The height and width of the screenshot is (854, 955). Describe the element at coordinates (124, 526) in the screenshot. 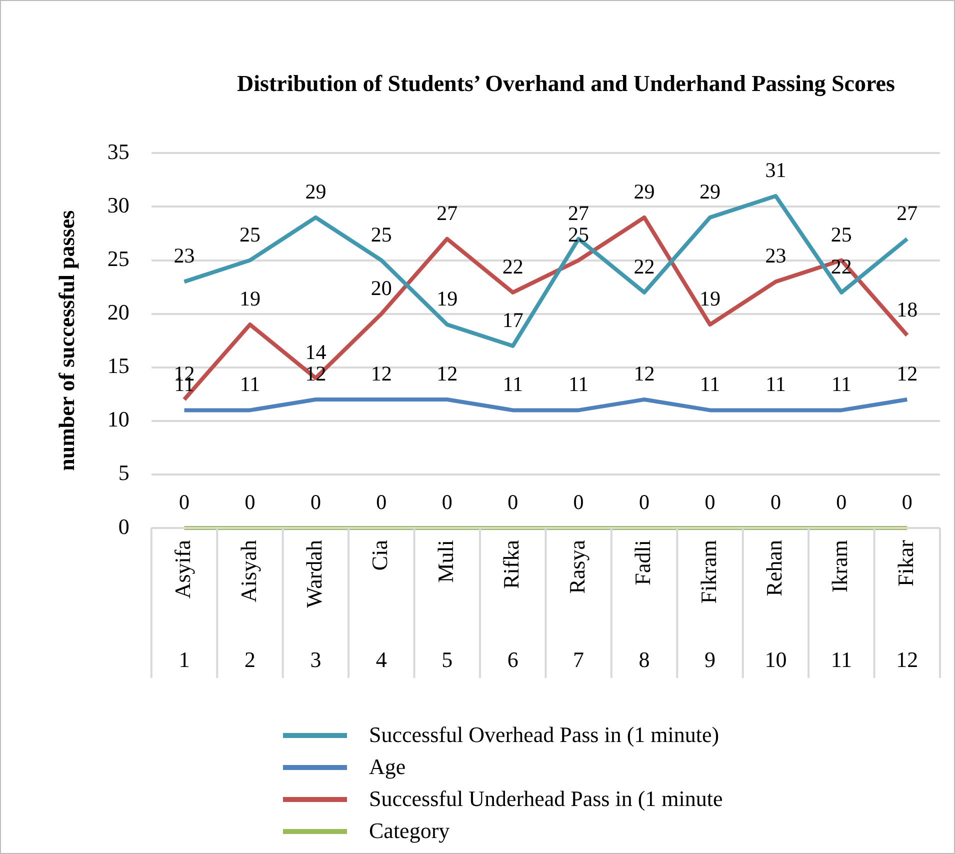

I see `y-tick-label: 0` at that location.